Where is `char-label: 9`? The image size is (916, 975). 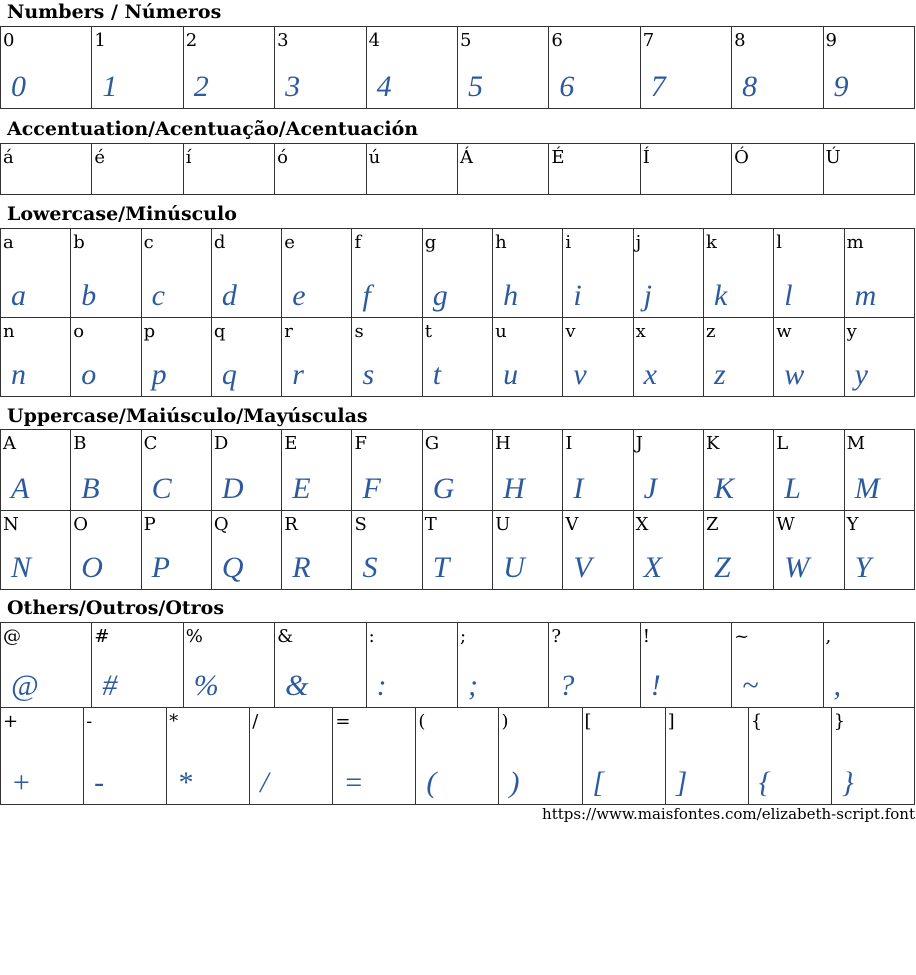 char-label: 9 is located at coordinates (831, 40).